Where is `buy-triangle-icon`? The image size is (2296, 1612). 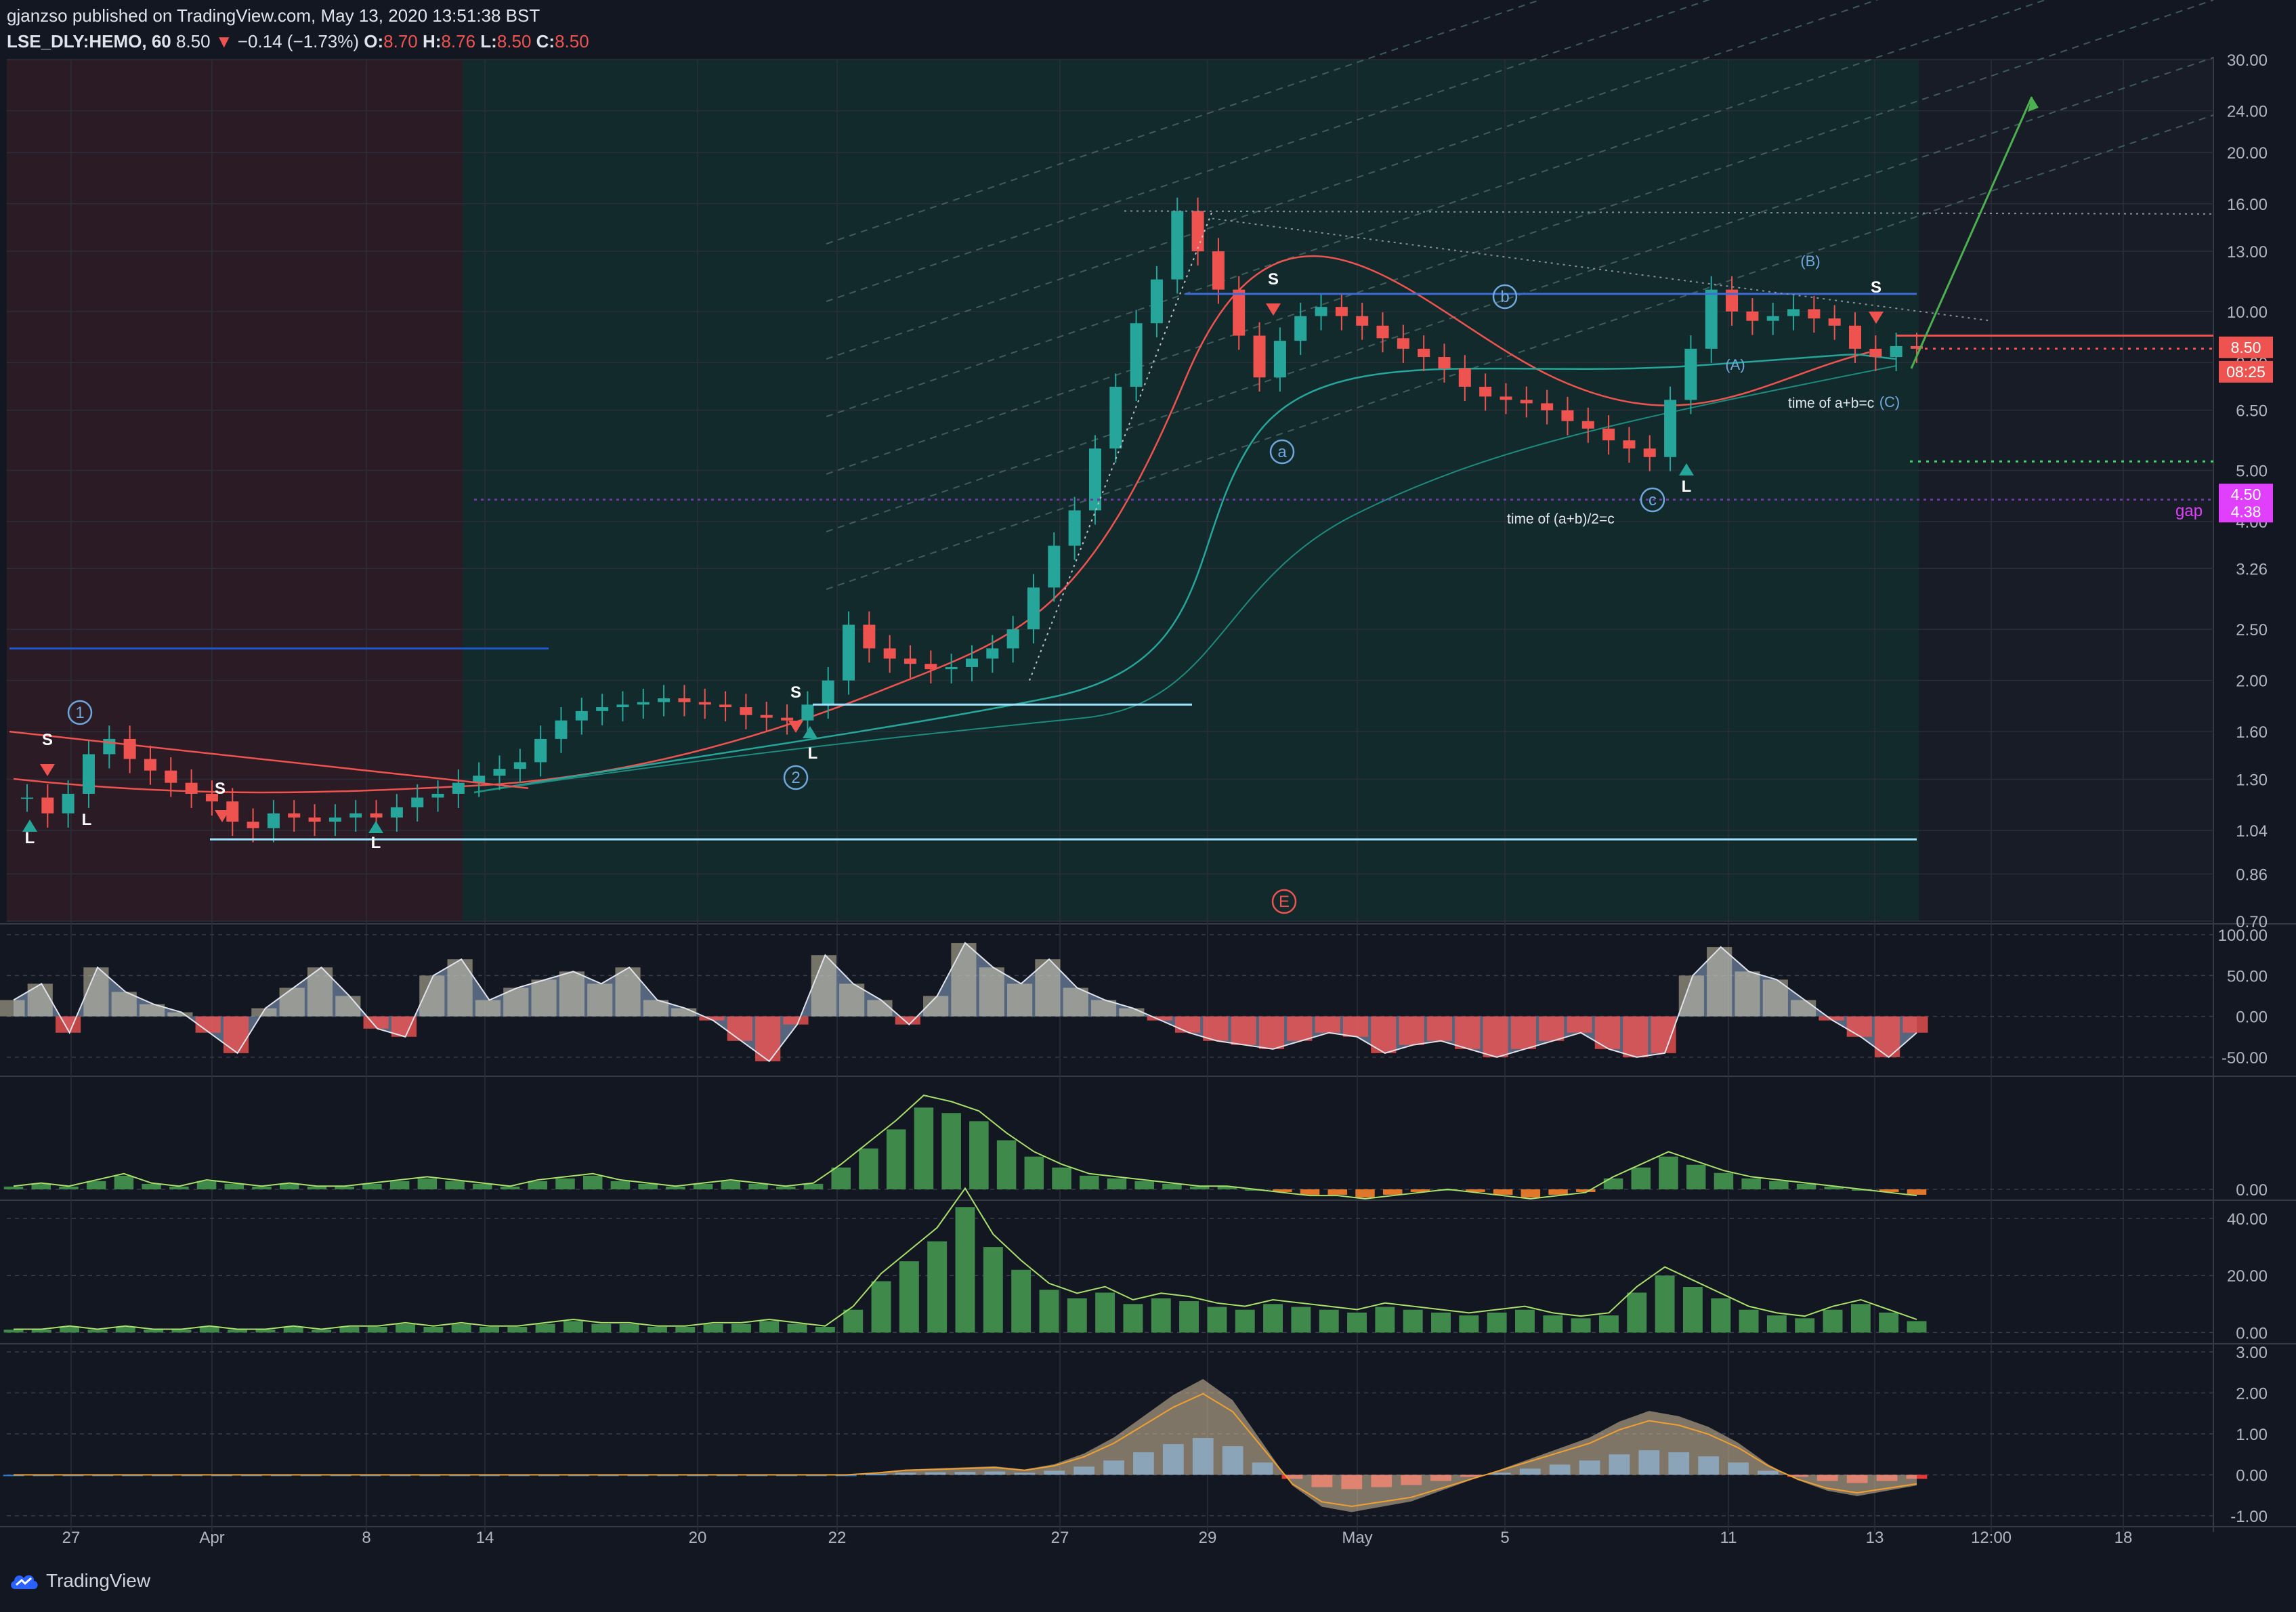
buy-triangle-icon is located at coordinates (29, 826).